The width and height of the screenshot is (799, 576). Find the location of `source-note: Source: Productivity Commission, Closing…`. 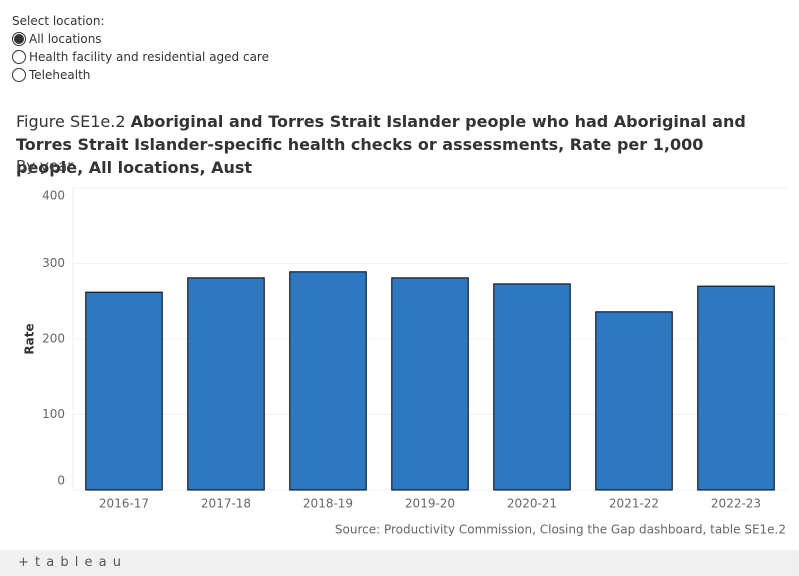

source-note: Source: Productivity Commission, Closing… is located at coordinates (560, 530).